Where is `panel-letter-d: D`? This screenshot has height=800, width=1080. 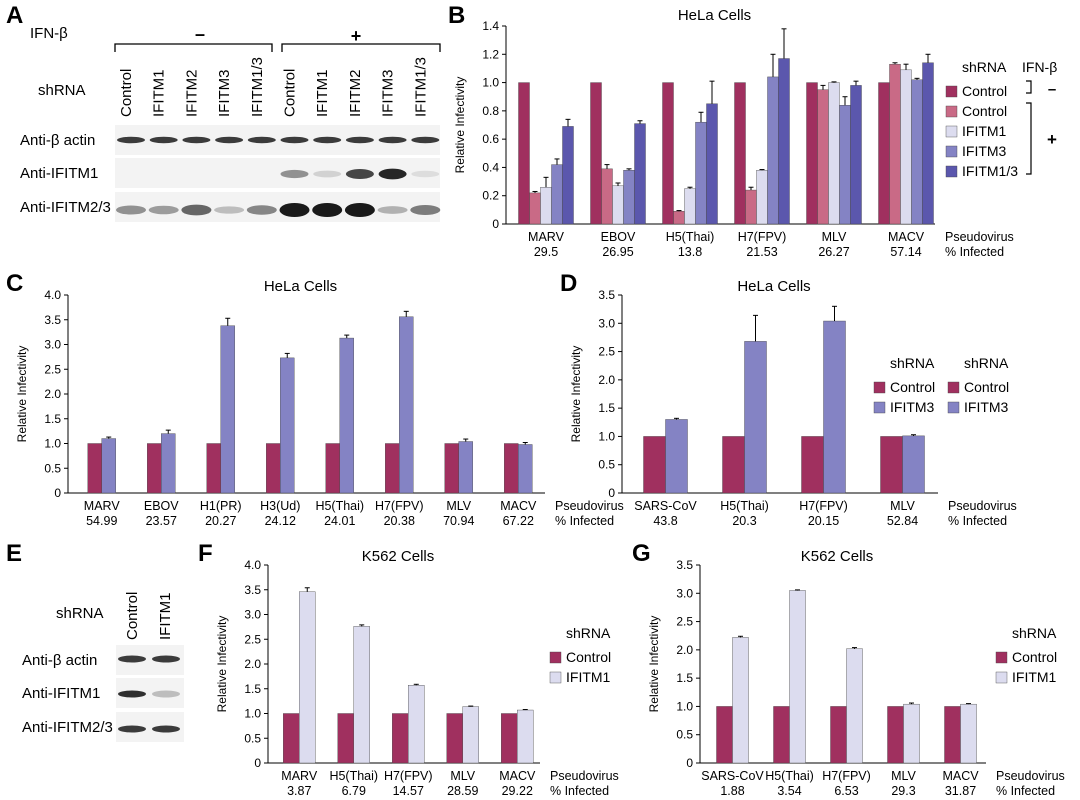
panel-letter-d: D is located at coordinates (569, 283).